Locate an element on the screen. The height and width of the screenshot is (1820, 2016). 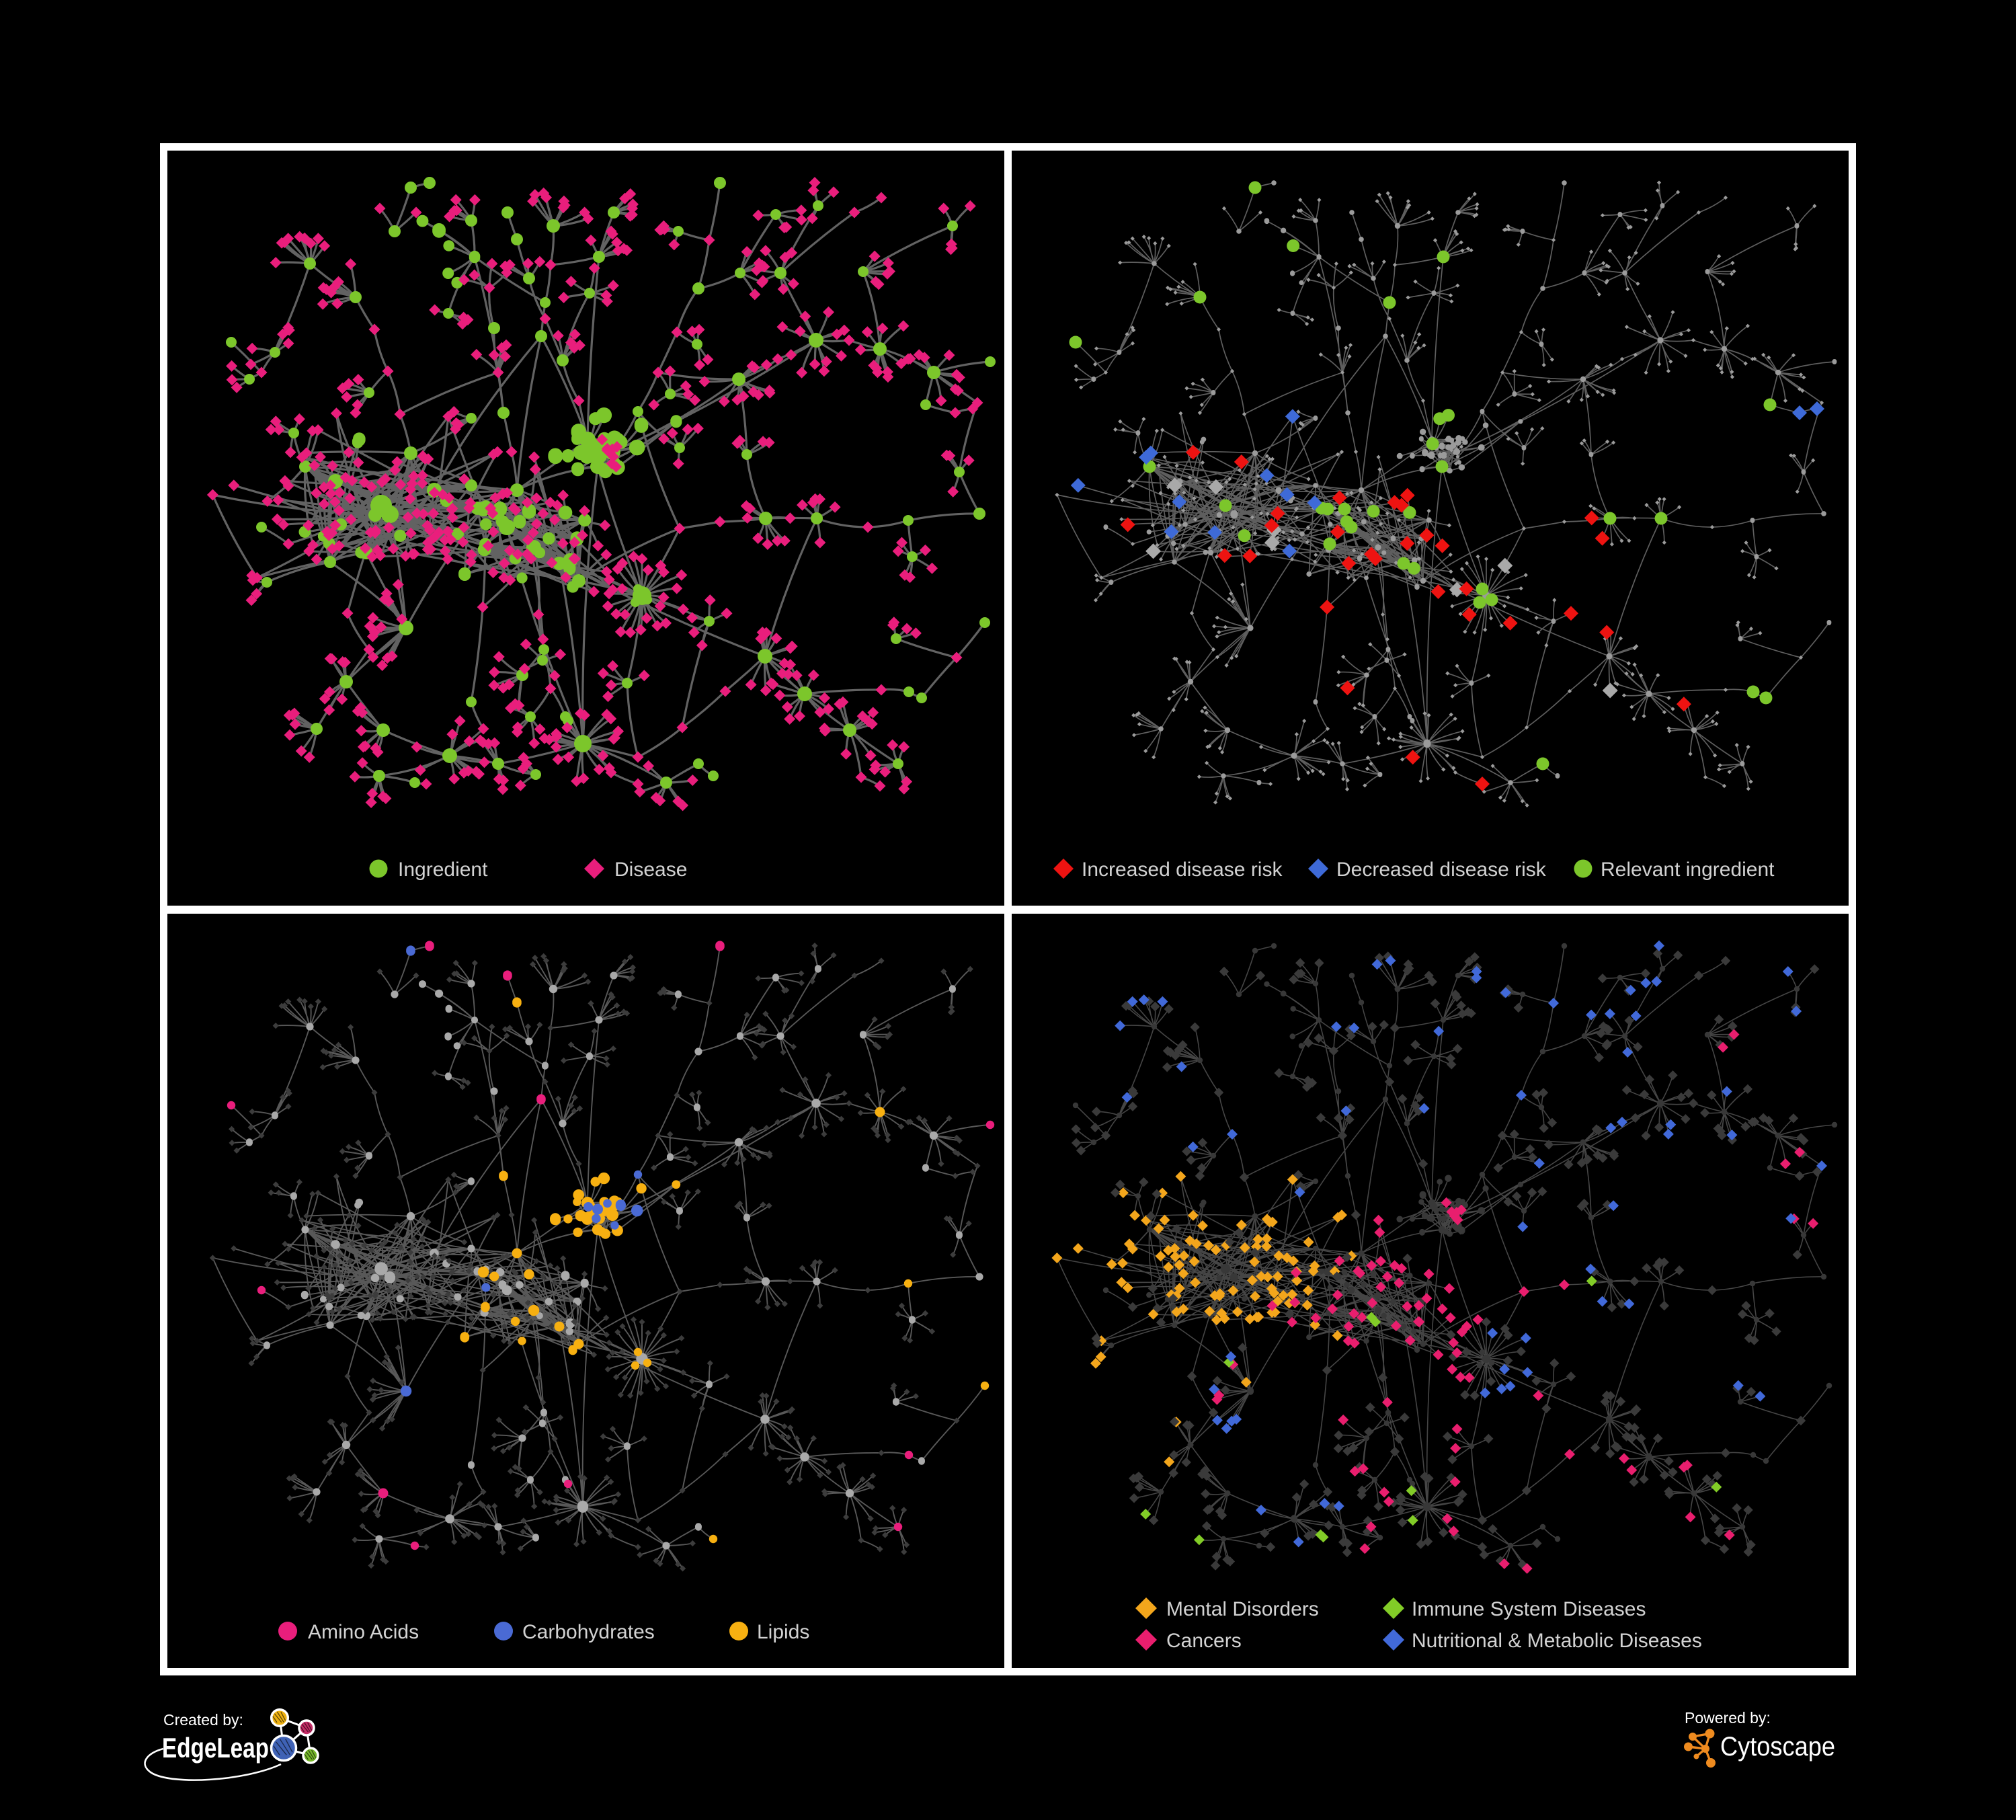
svg-text: Ingredient is located at coordinates (443, 870).